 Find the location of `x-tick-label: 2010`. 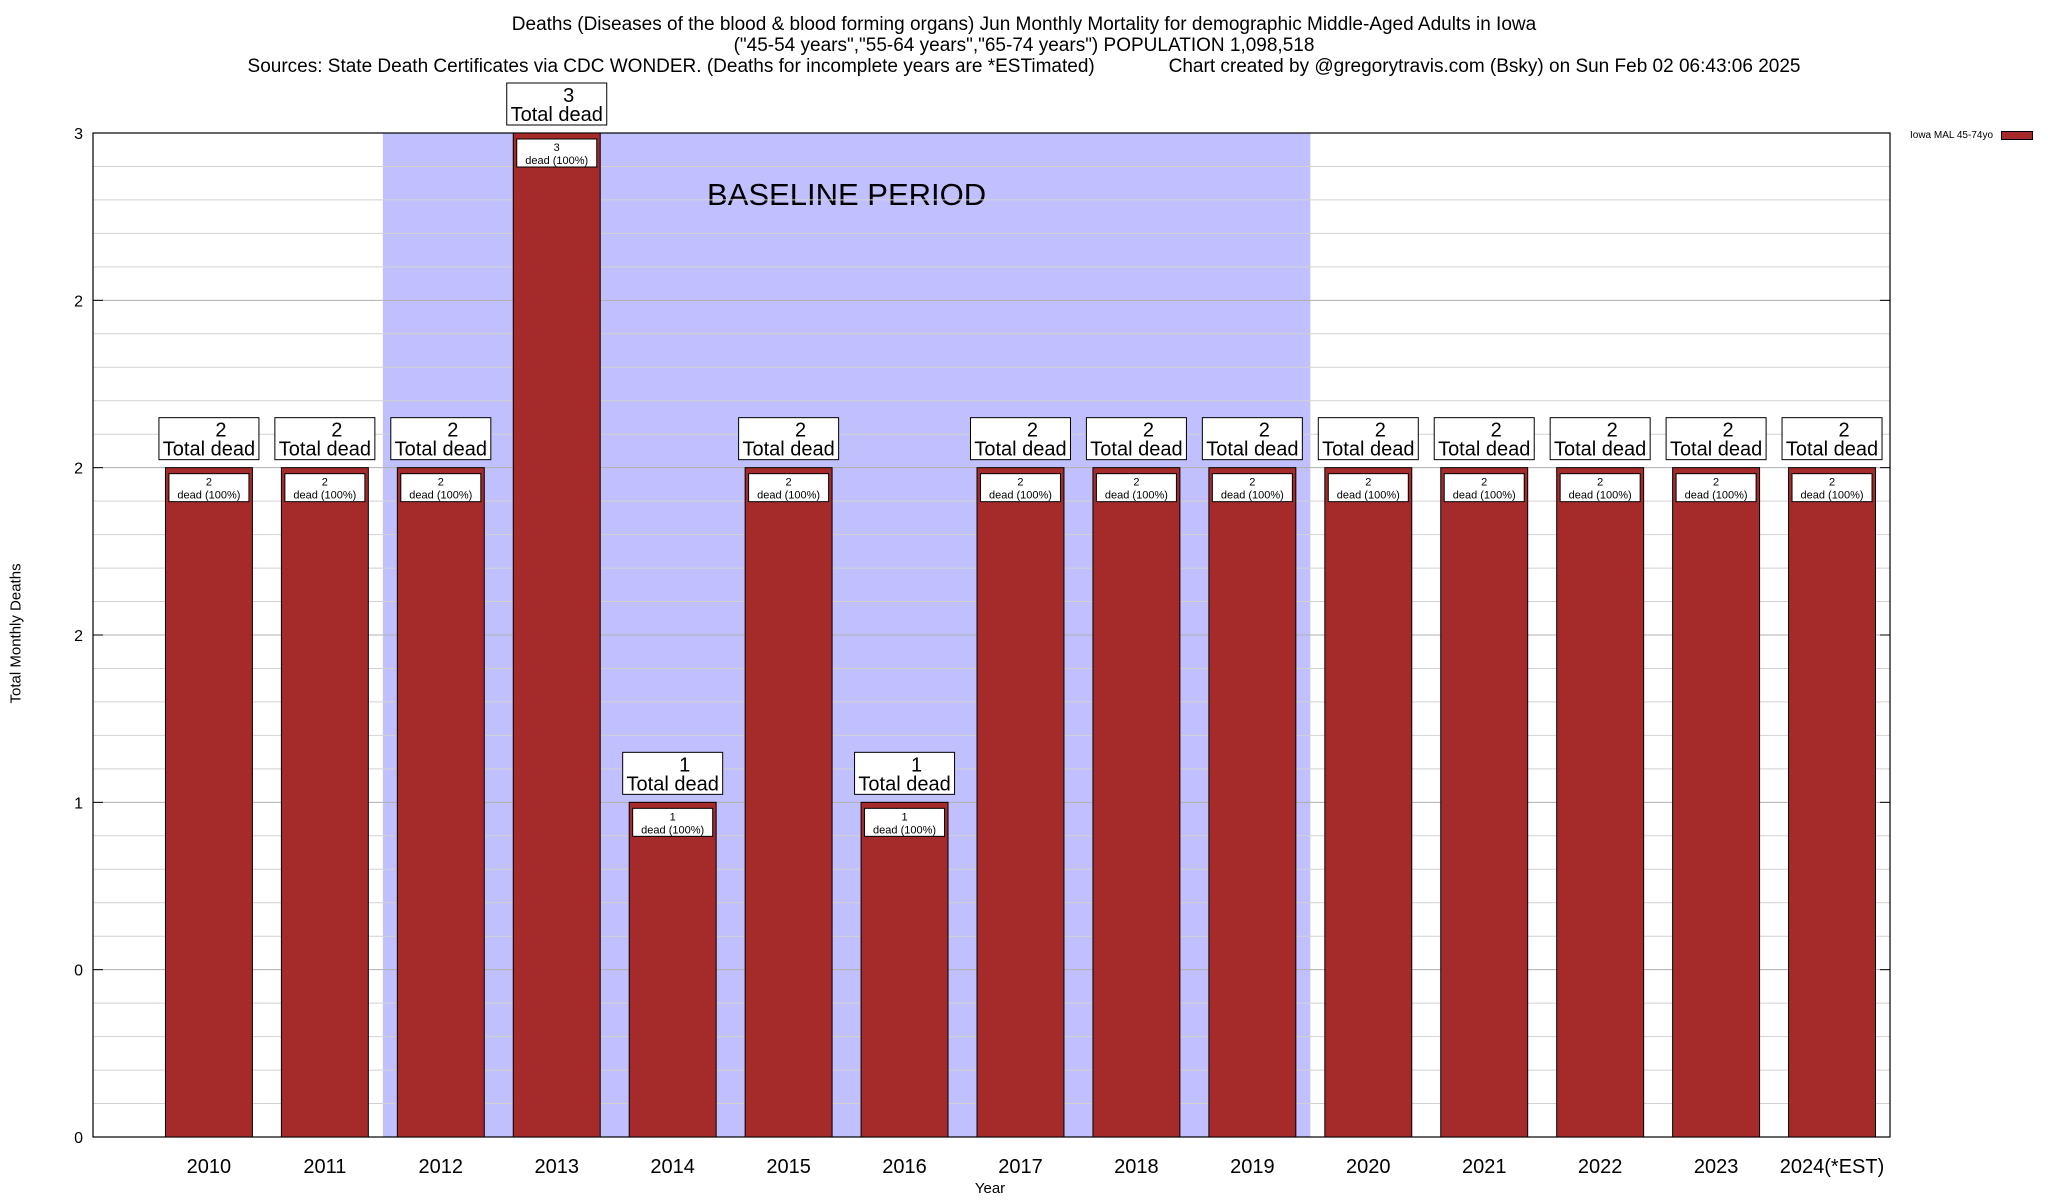

x-tick-label: 2010 is located at coordinates (209, 1167).